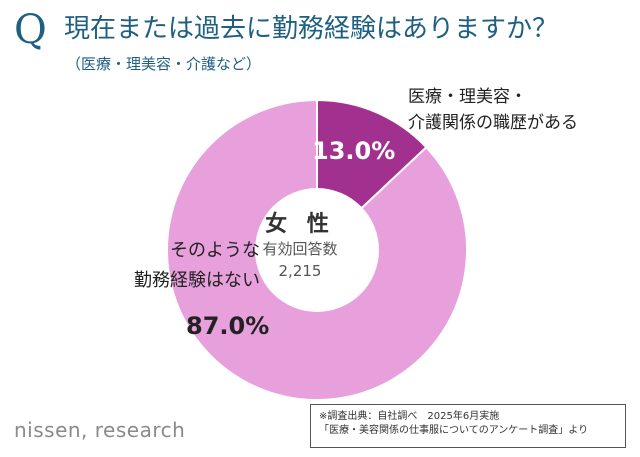 The height and width of the screenshot is (457, 640). Describe the element at coordinates (215, 250) in the screenshot. I see `slice-label-no-experience-line1: そのような` at that location.